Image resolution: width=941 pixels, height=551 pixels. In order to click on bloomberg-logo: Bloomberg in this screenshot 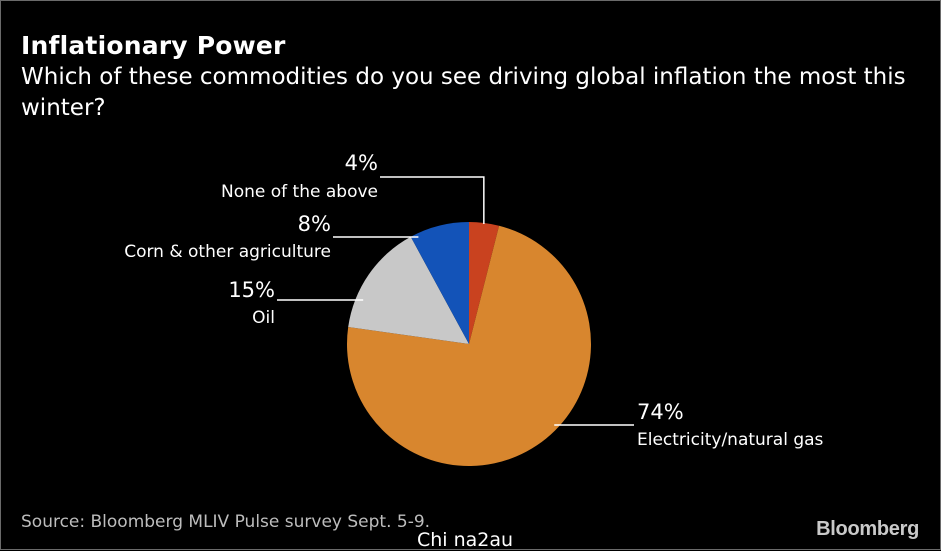, I will do `click(867, 529)`.